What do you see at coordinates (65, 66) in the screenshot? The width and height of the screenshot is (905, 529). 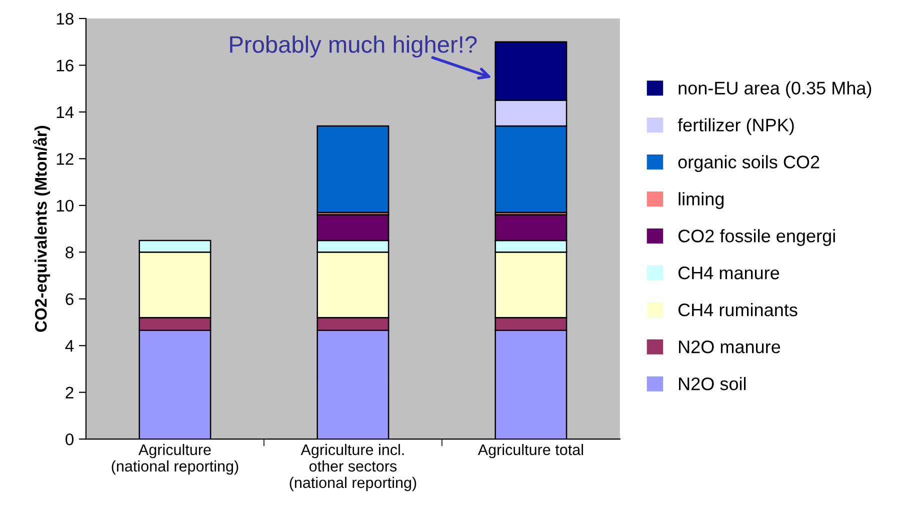 I see `y-tick-label: 16` at bounding box center [65, 66].